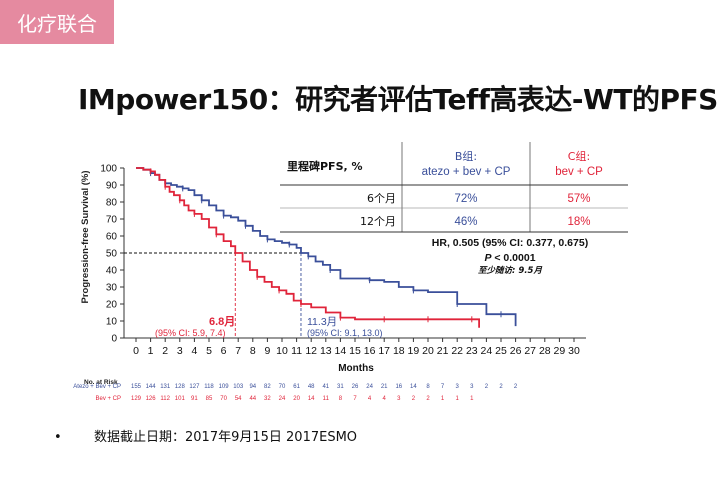 Image resolution: width=720 pixels, height=498 pixels. Describe the element at coordinates (579, 172) in the screenshot. I see `table-group-c-regimen: bev + CP` at that location.